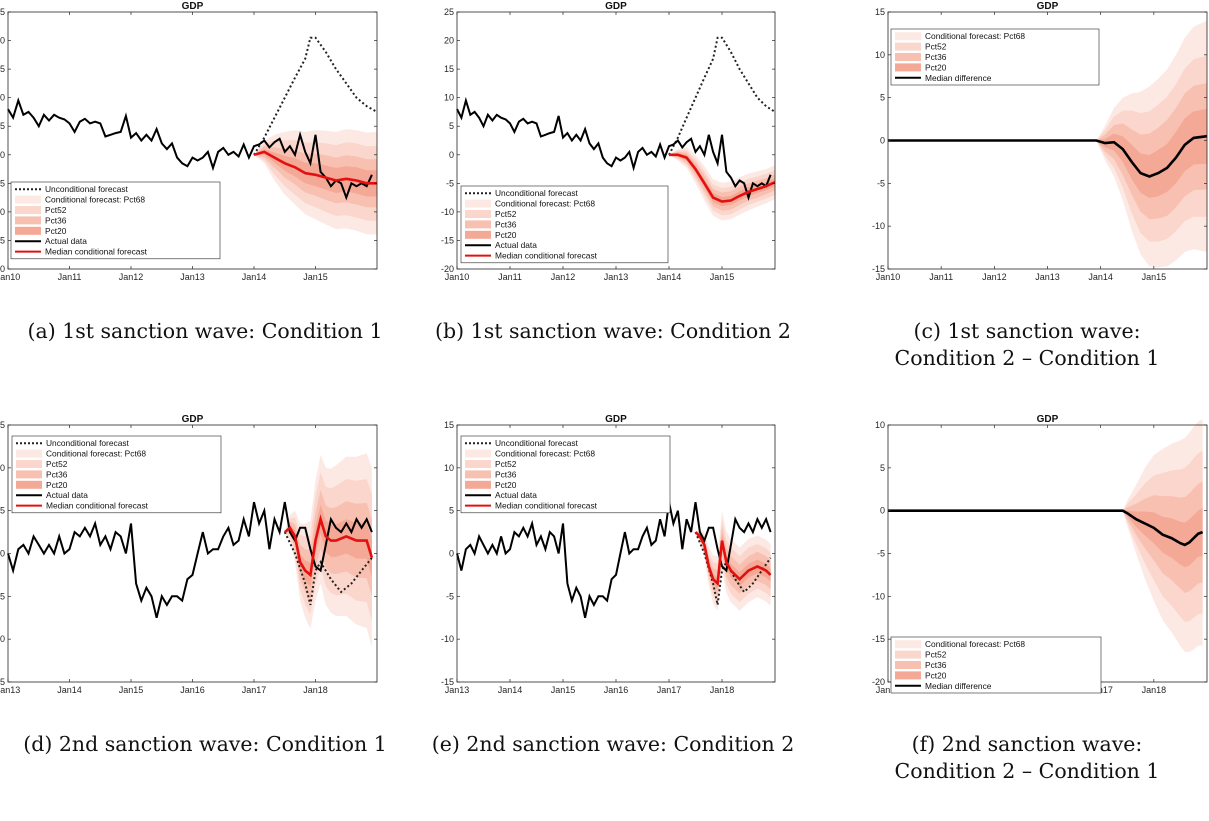  What do you see at coordinates (510, 277) in the screenshot?
I see `x-tick-label: Jan11` at bounding box center [510, 277].